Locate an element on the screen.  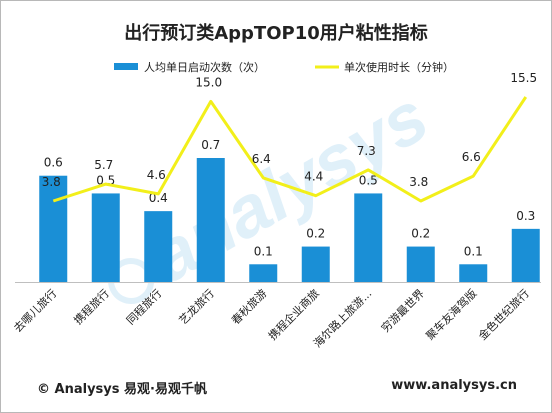
bar-value-label: 0.5 is located at coordinates (368, 180).